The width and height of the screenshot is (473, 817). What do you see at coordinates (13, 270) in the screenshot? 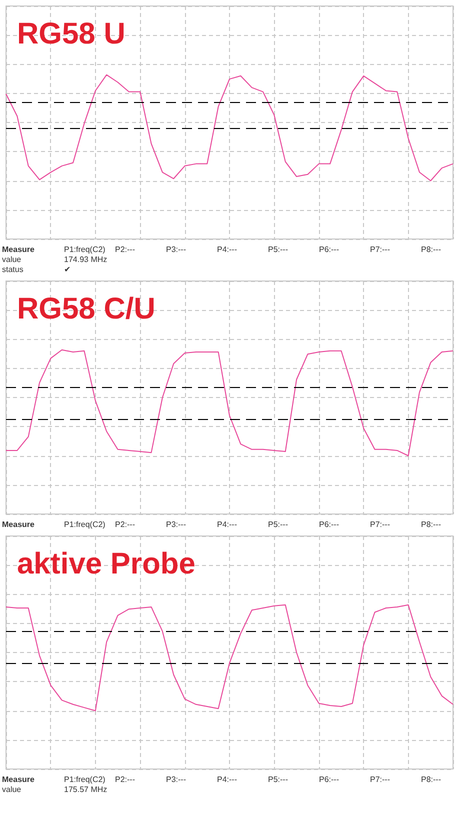
I see `text: status` at bounding box center [13, 270].